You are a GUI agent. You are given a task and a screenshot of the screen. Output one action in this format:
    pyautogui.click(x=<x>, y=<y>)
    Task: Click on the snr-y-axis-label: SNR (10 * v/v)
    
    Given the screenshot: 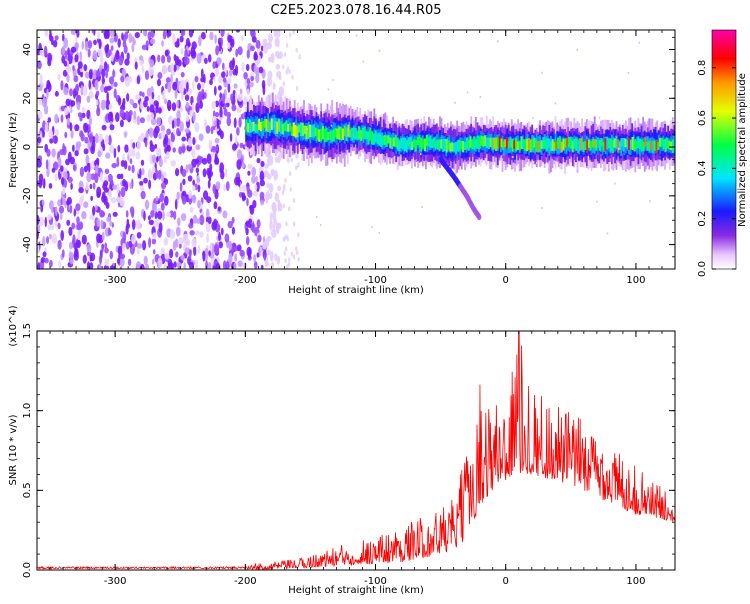 What is the action you would take?
    pyautogui.click(x=13, y=449)
    